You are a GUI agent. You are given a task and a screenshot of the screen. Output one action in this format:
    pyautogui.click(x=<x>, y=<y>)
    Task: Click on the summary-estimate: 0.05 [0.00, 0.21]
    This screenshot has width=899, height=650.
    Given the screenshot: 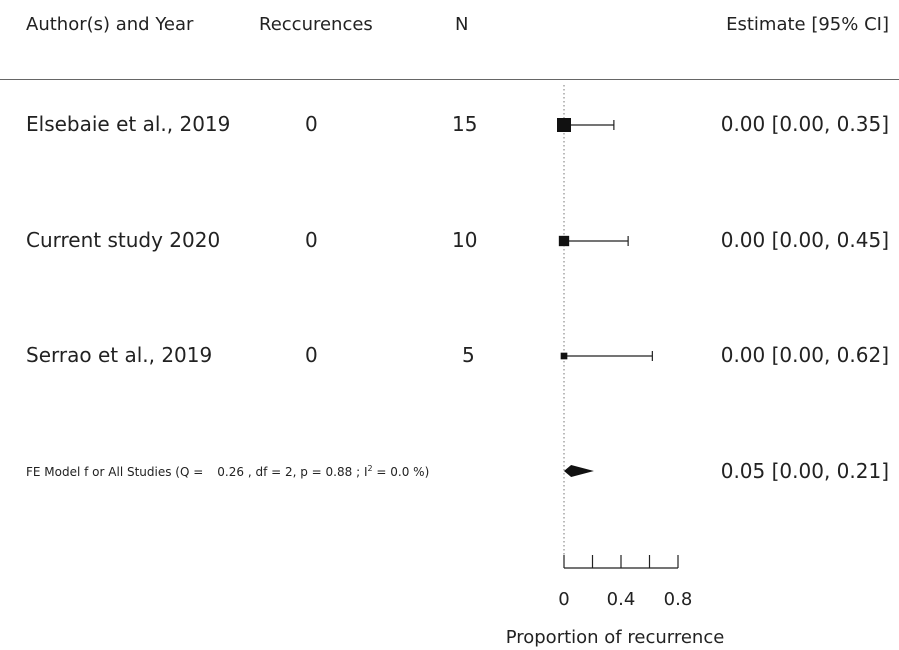 What is the action you would take?
    pyautogui.click(x=804, y=471)
    